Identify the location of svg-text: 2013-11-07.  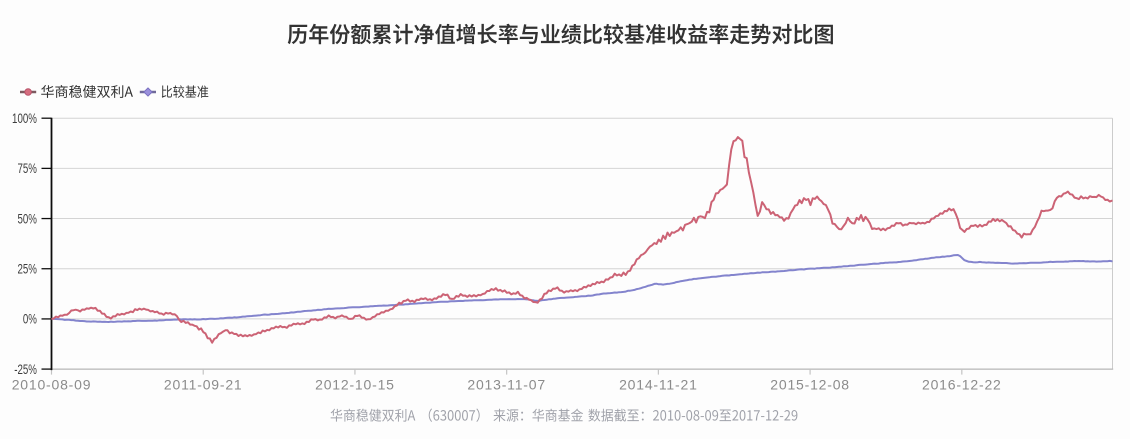
(506, 385).